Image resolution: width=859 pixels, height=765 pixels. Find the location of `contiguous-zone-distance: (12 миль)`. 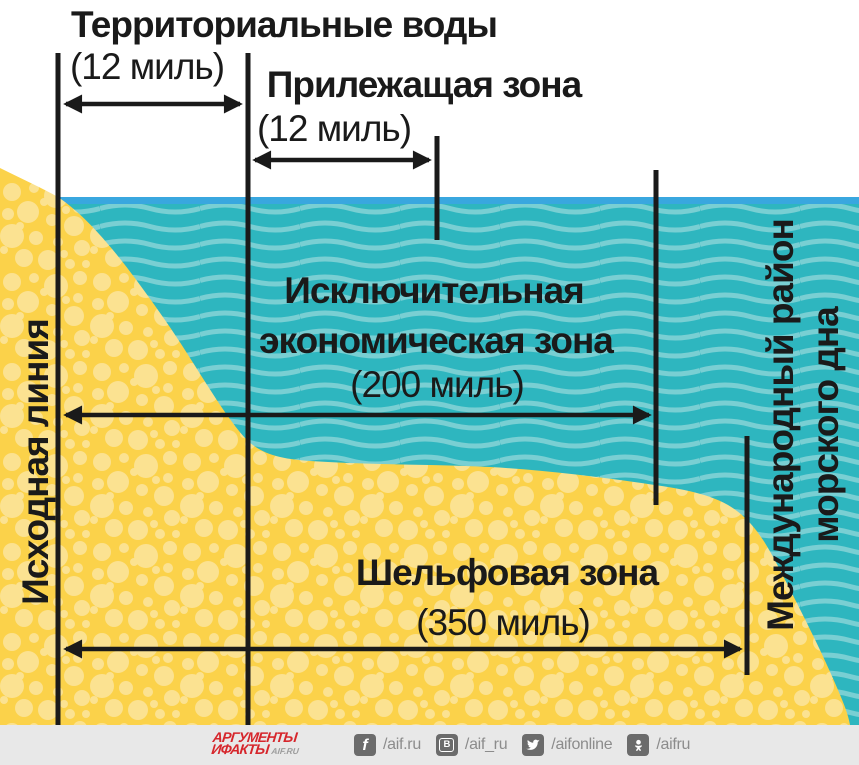

contiguous-zone-distance: (12 миль) is located at coordinates (334, 128).